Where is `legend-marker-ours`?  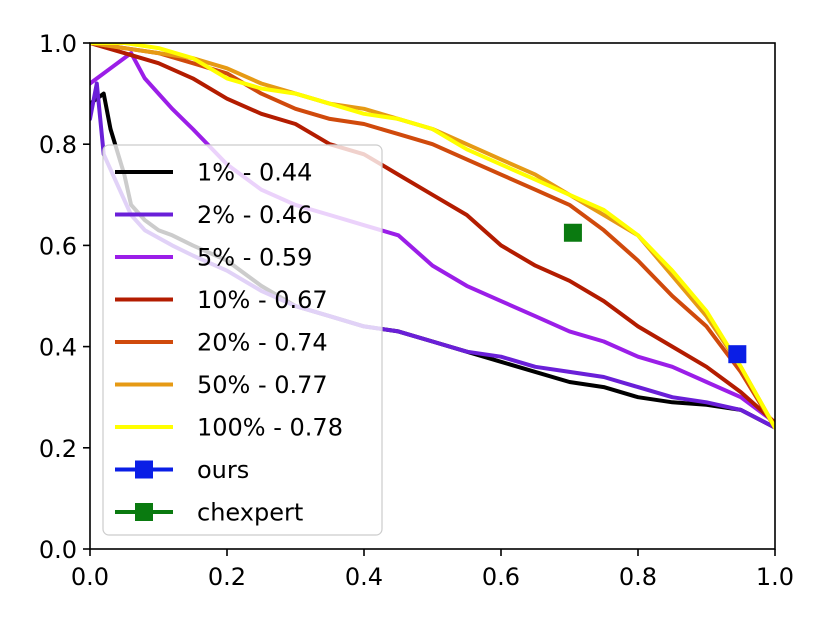 legend-marker-ours is located at coordinates (144, 469).